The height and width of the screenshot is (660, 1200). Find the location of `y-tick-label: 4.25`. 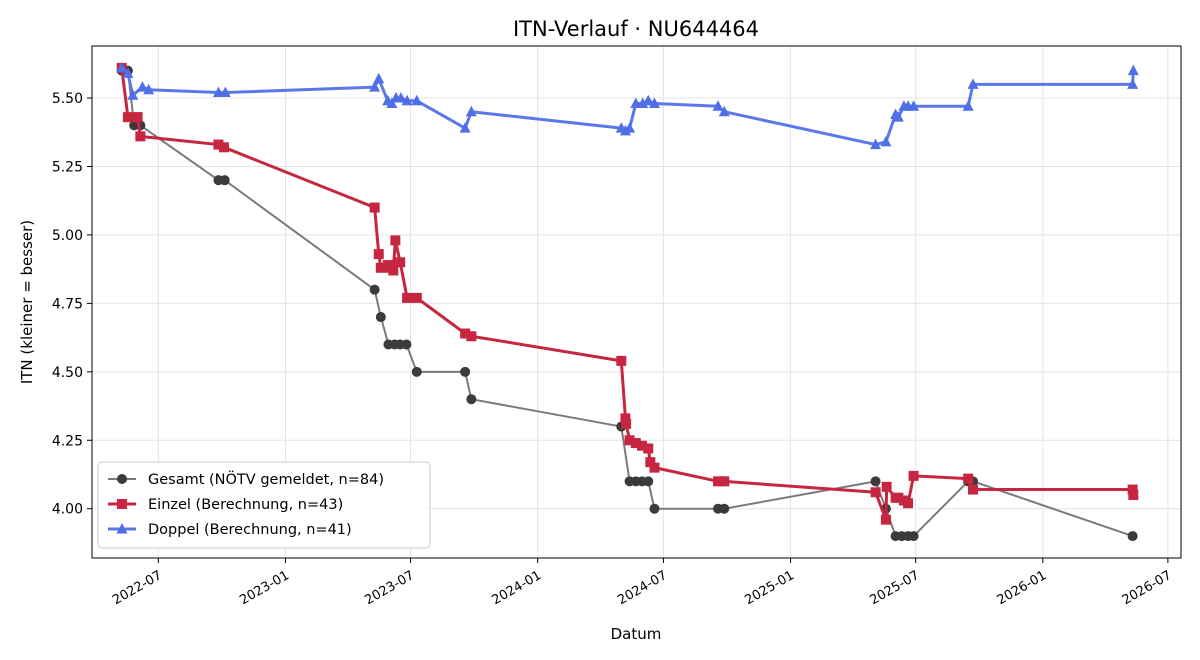

y-tick-label: 4.25 is located at coordinates (67, 441).